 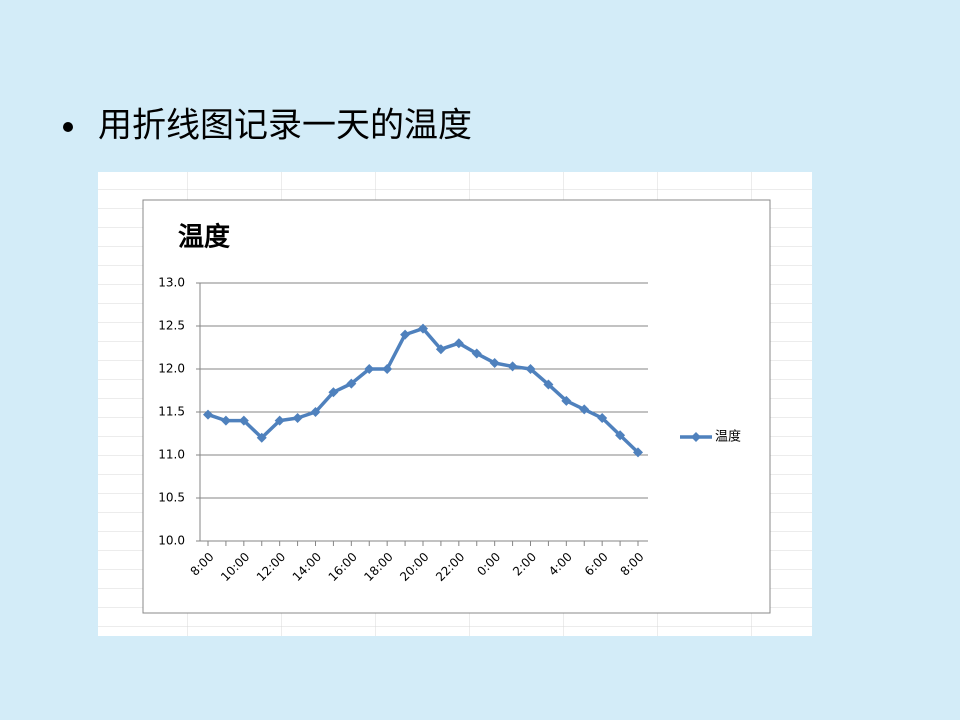 I want to click on y-tick-label: 10.0, so click(x=171, y=541).